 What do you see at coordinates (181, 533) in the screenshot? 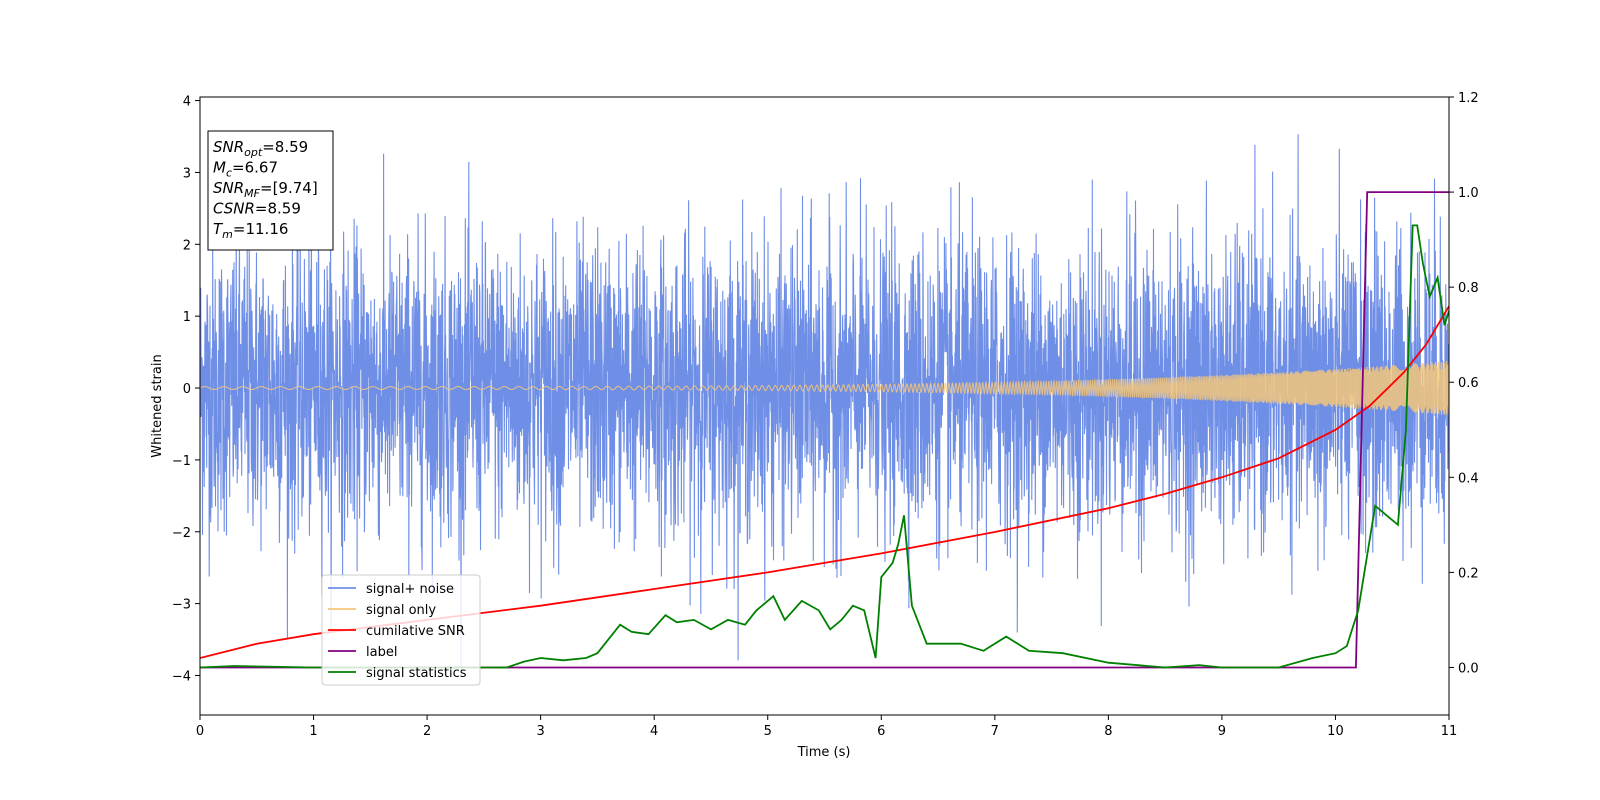
I see `y-left-tick-label: −2` at bounding box center [181, 533].